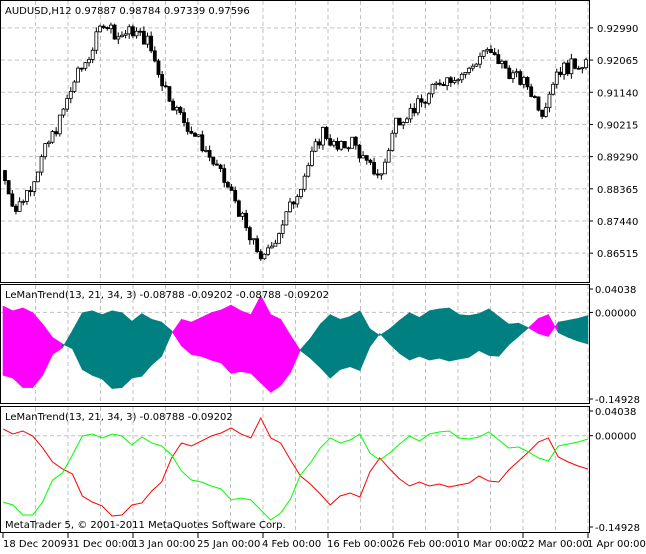 Image resolution: width=646 pixels, height=554 pixels. I want to click on price-tick-label: 0.92065, so click(617, 61).